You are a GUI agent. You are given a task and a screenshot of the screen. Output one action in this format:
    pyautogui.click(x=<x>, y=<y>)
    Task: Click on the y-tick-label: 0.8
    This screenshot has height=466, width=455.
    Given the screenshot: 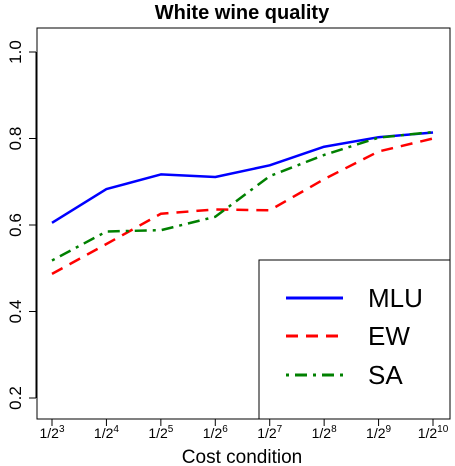 What is the action you would take?
    pyautogui.click(x=15, y=139)
    